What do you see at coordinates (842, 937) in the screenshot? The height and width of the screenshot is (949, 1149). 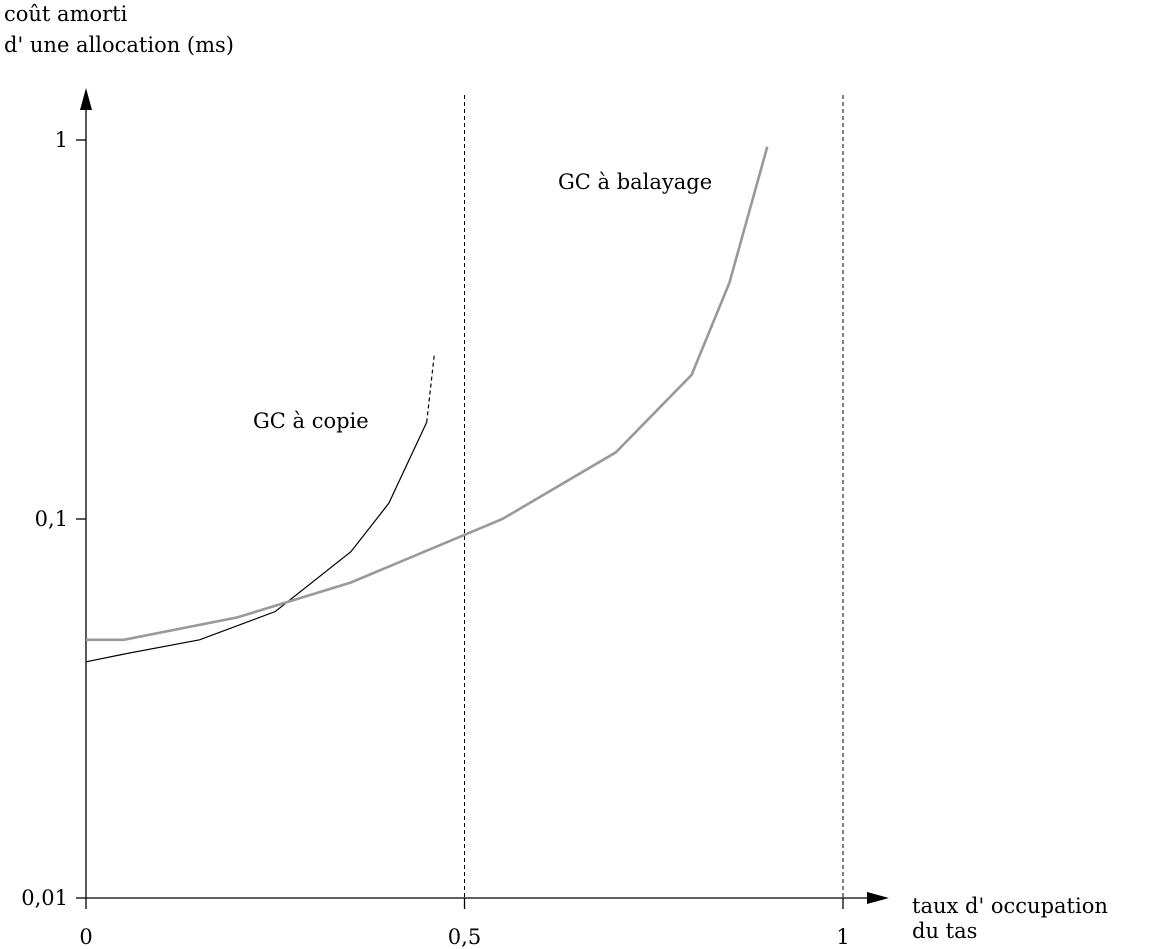 I see `x-tick-label-2: 1` at bounding box center [842, 937].